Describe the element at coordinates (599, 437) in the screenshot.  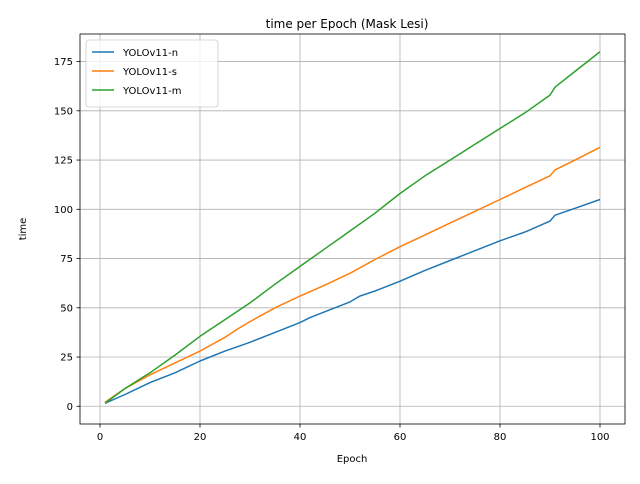
I see `x-tick-label: 100` at that location.